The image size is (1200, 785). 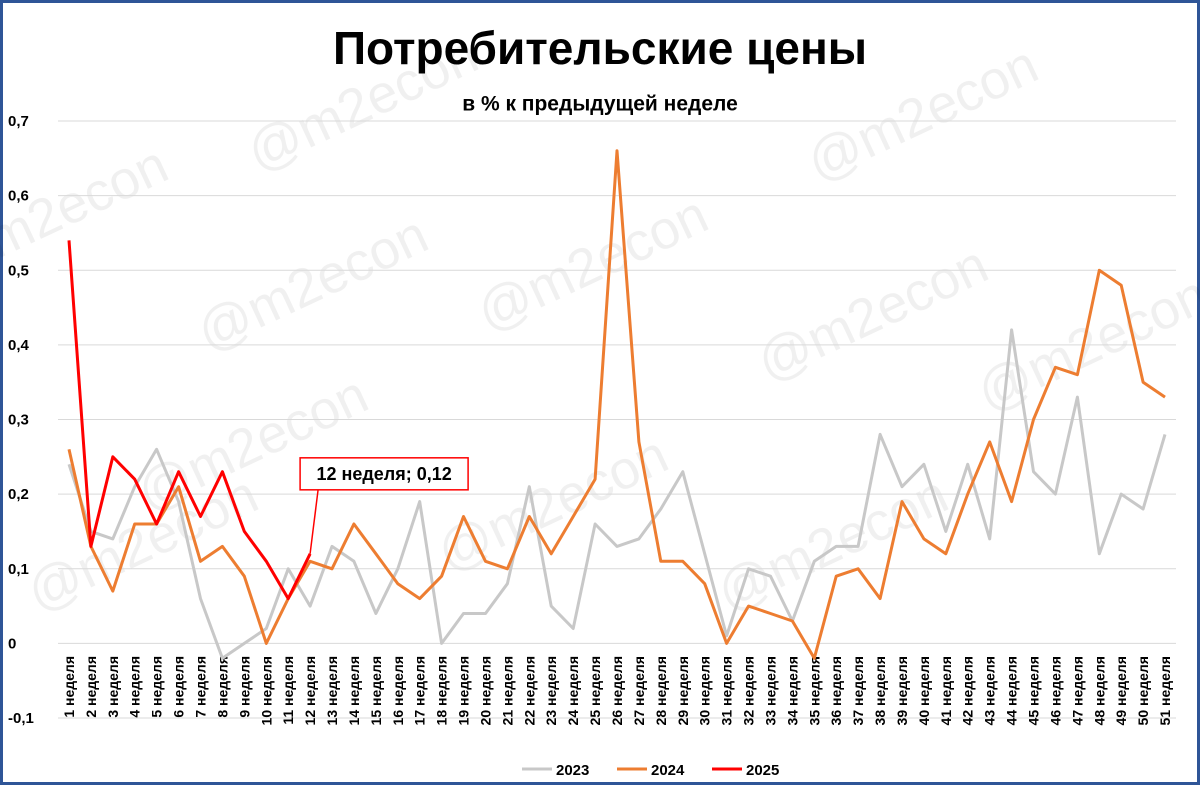 What do you see at coordinates (1099, 690) in the screenshot?
I see `x-tick-label: 48 неделя` at bounding box center [1099, 690].